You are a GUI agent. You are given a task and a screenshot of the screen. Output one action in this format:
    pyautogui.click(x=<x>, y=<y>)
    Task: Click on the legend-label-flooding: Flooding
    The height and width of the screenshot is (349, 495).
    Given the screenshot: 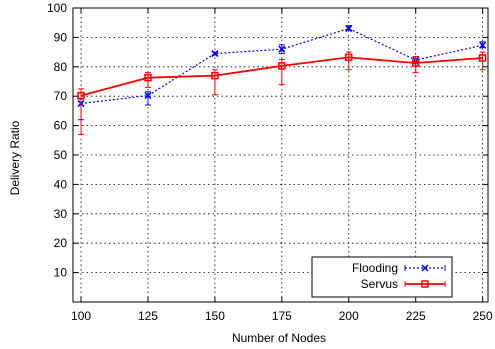 What is the action you would take?
    pyautogui.click(x=375, y=268)
    